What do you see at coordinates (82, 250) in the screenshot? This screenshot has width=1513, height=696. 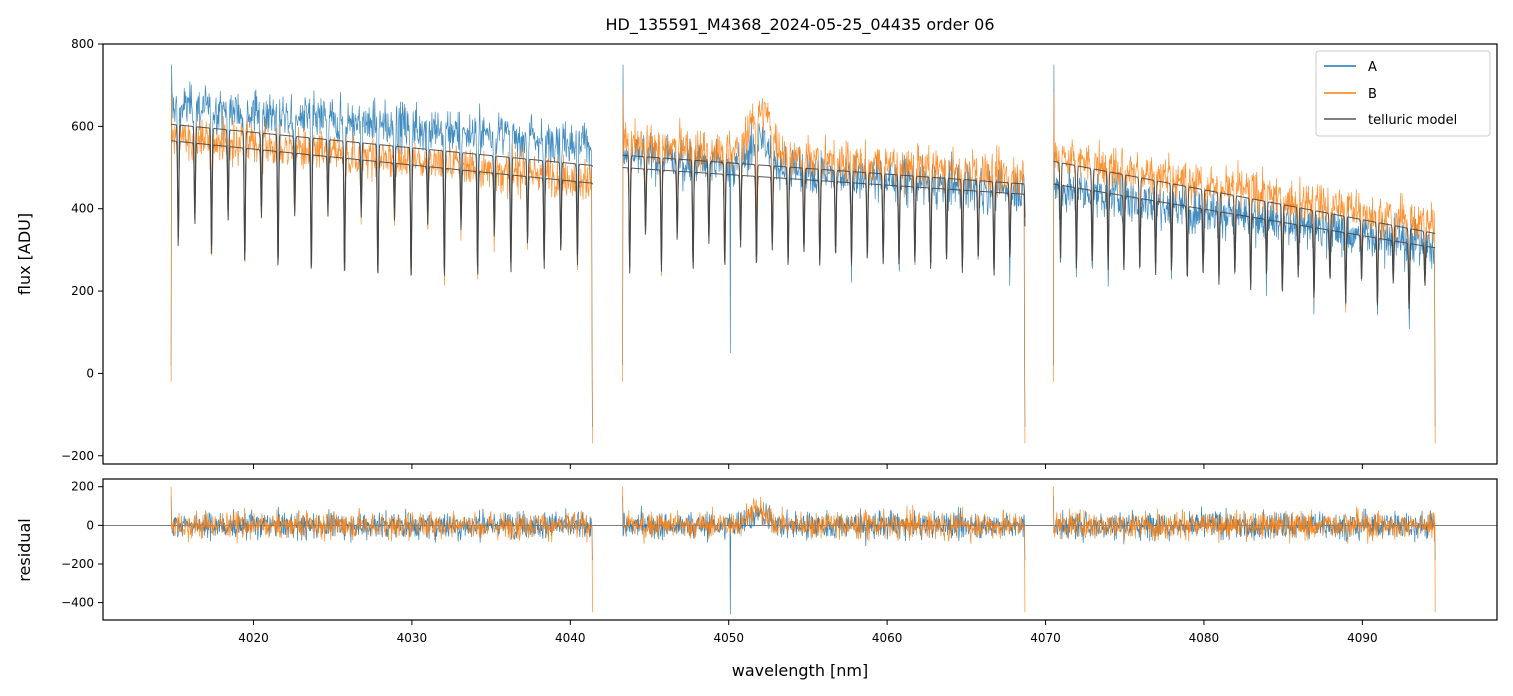 I see `top-y-ticks: −200 0 200 400 600 800` at bounding box center [82, 250].